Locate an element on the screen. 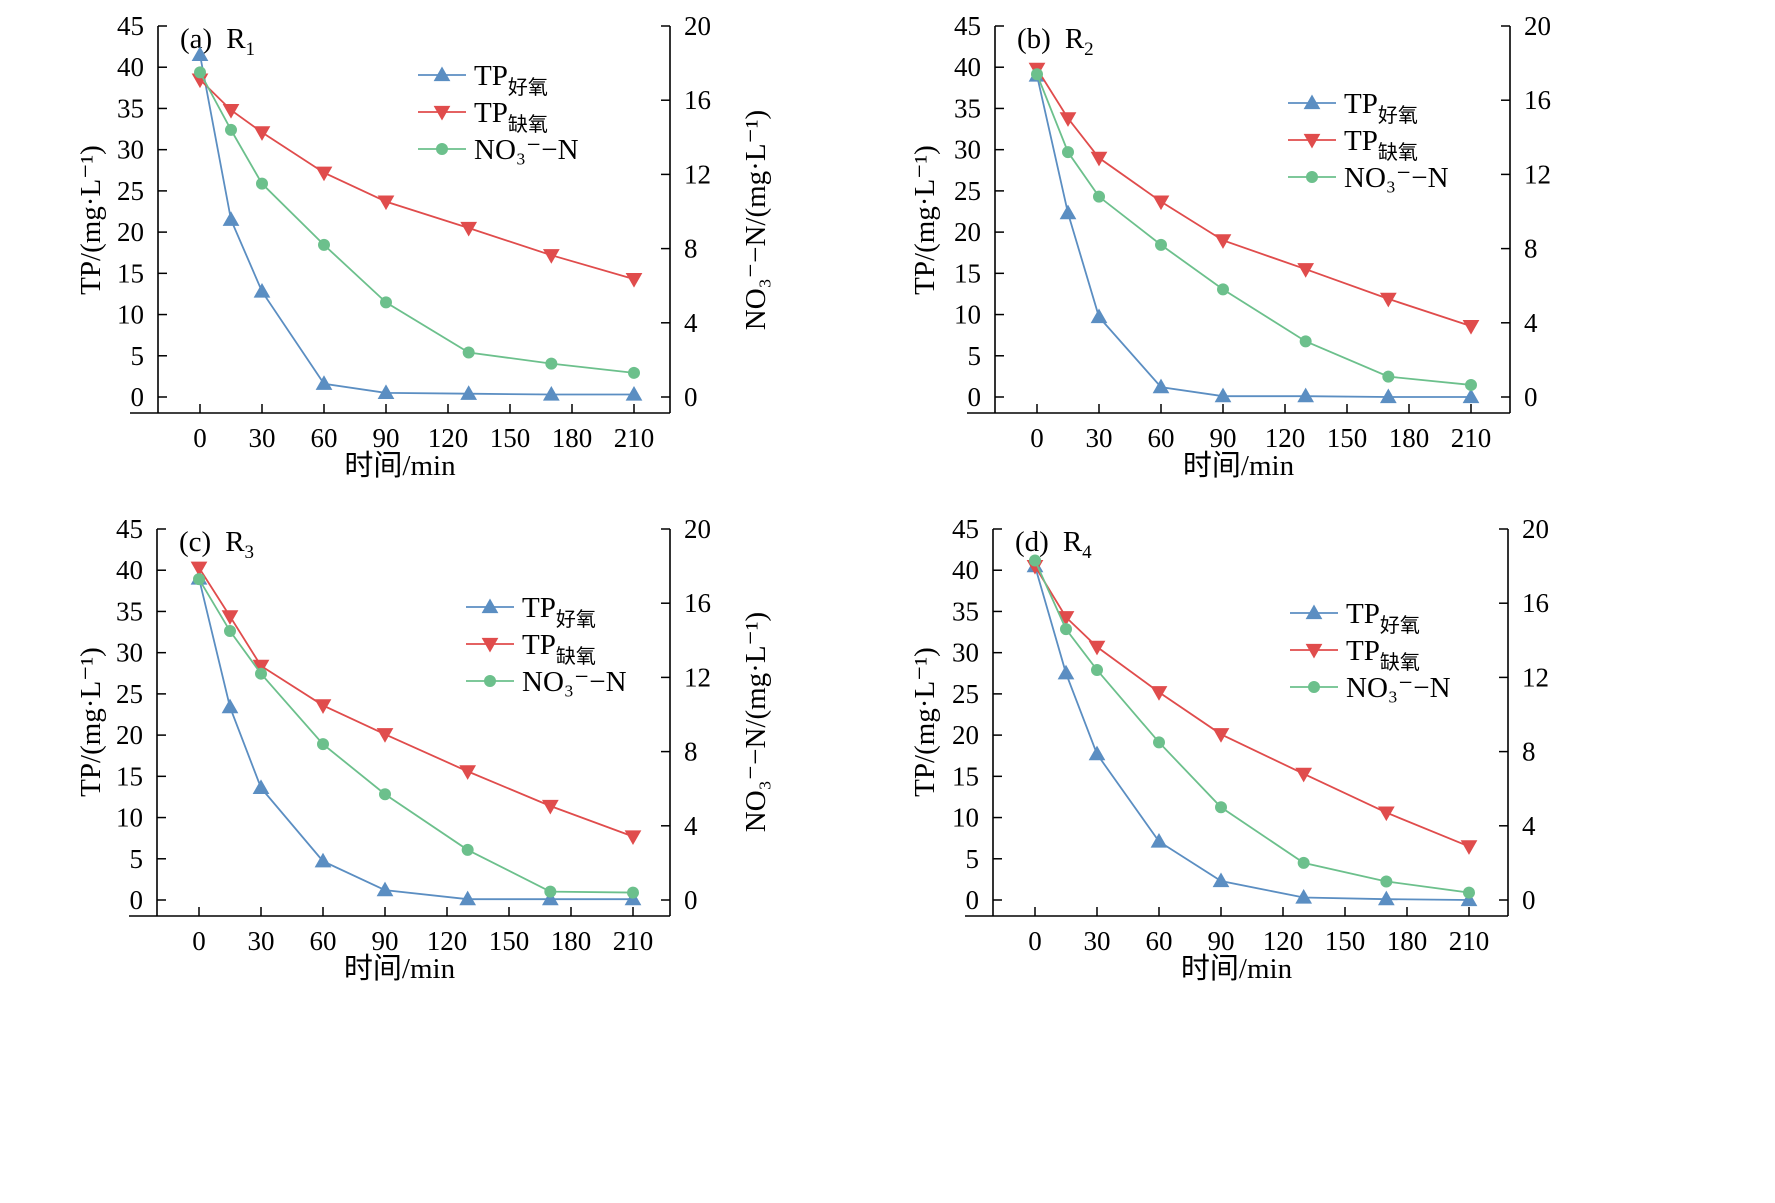  panel-label: (c) R3 is located at coordinates (216, 544).